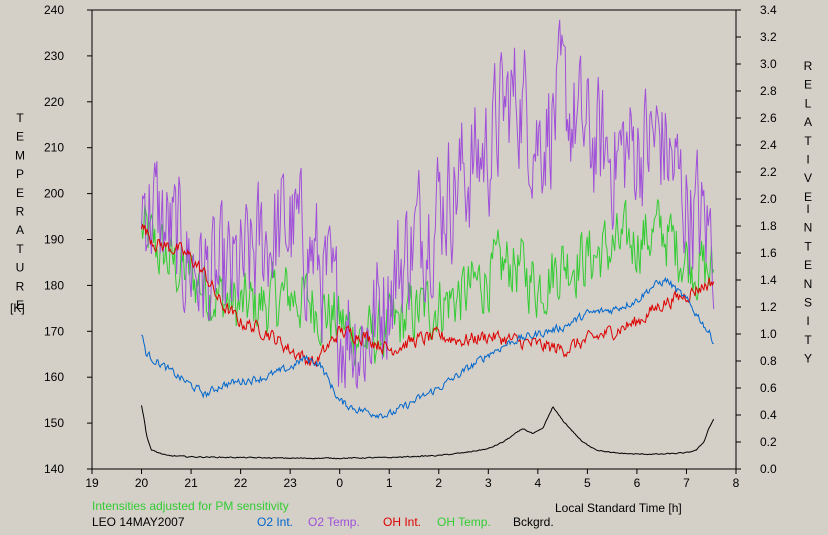 The image size is (828, 535). I want to click on station-label: LEO 14MAY2007, so click(138, 522).